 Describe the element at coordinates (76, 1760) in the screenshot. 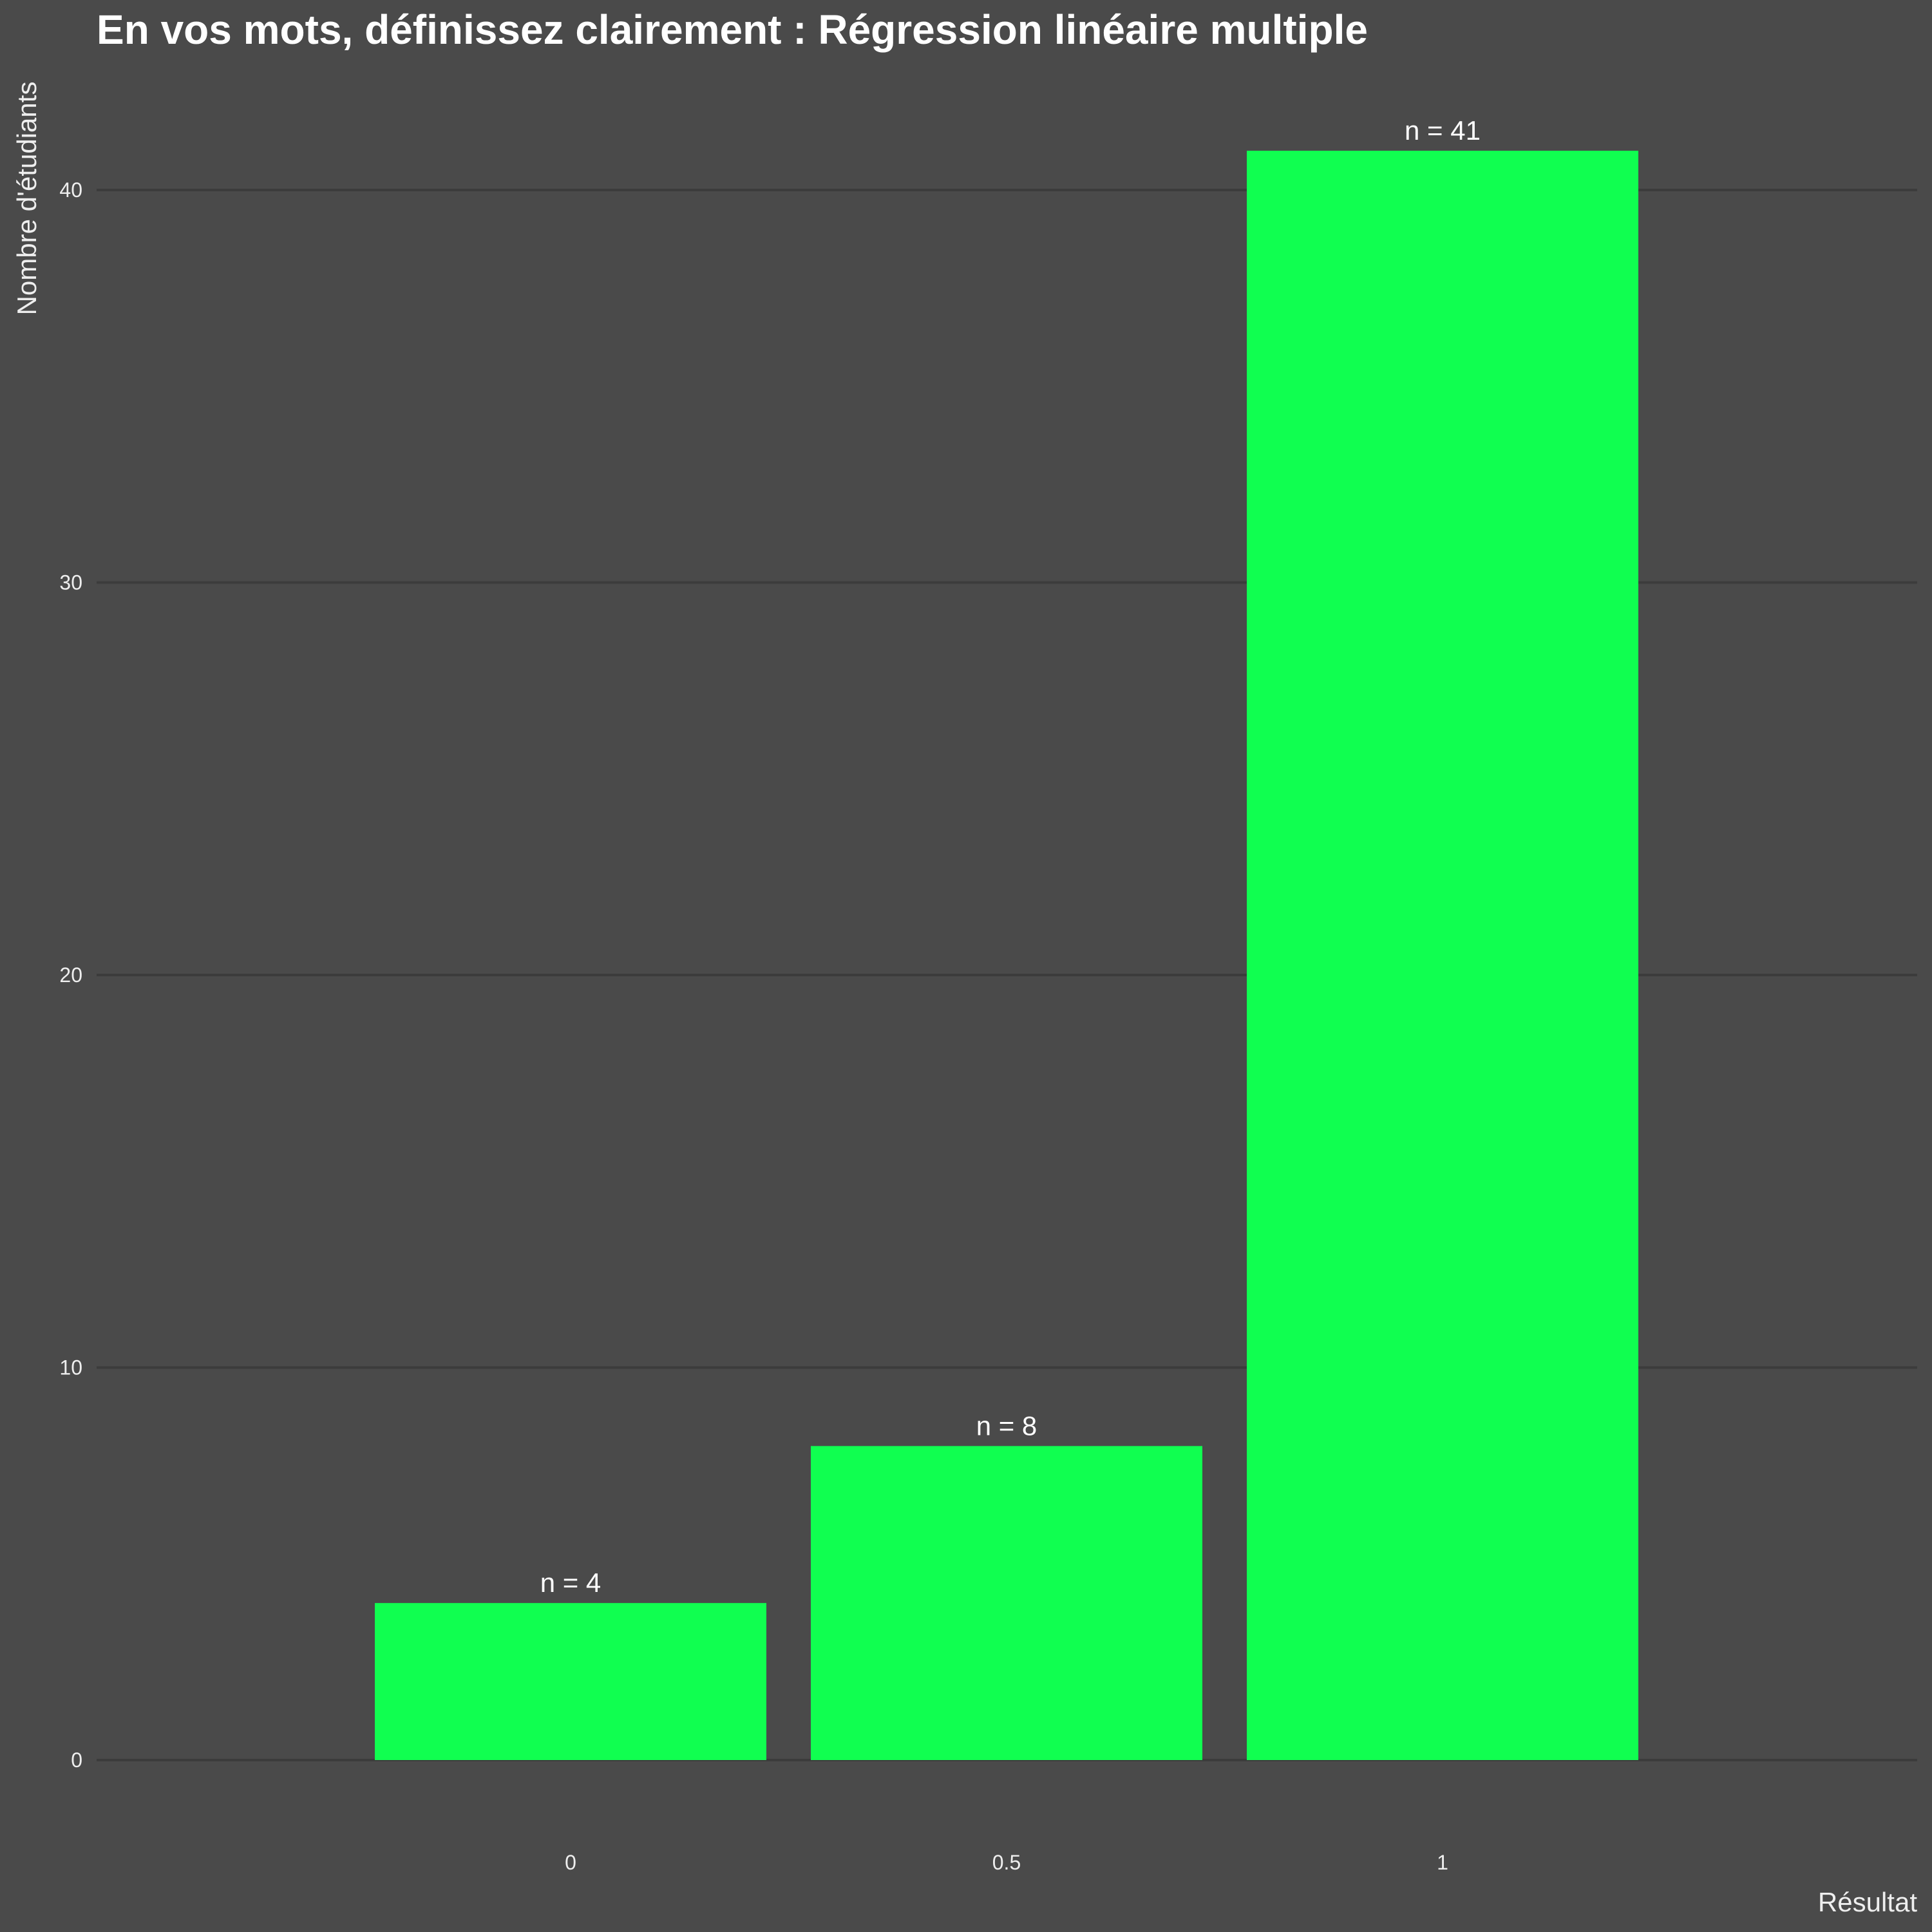

I see `y-tick-label-0: 0` at that location.